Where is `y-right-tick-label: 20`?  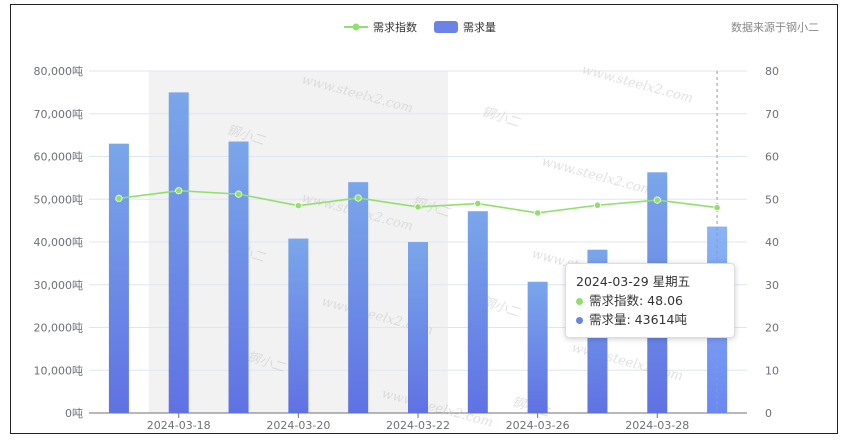 y-right-tick-label: 20 is located at coordinates (772, 328).